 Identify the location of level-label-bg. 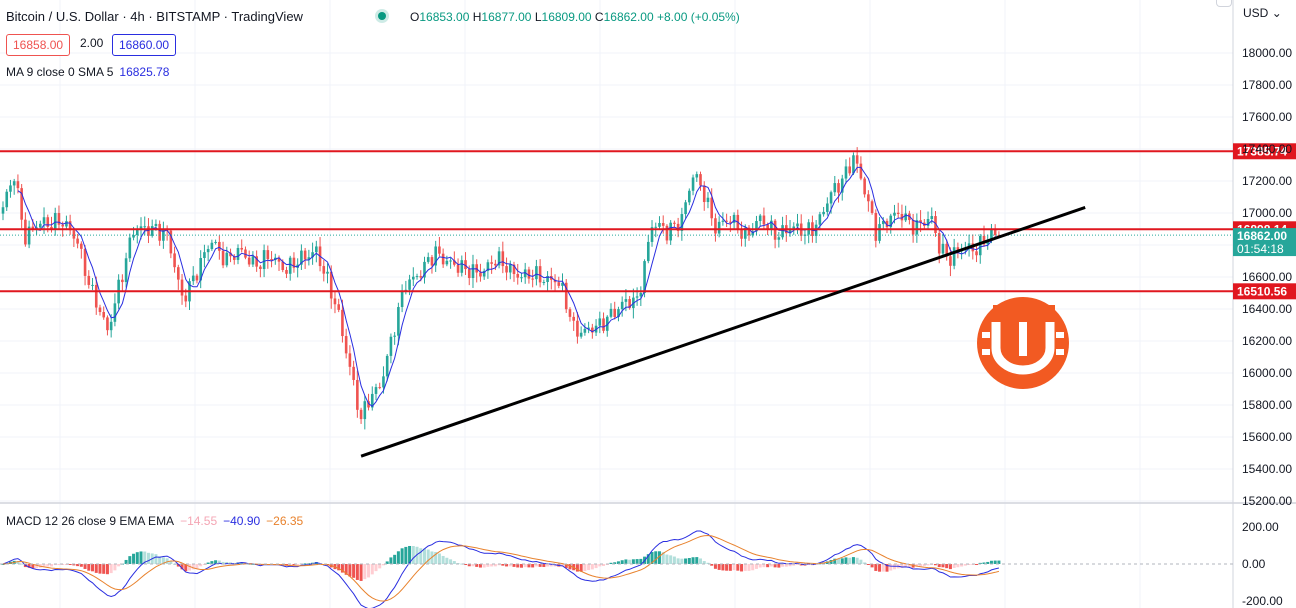
(1264, 151).